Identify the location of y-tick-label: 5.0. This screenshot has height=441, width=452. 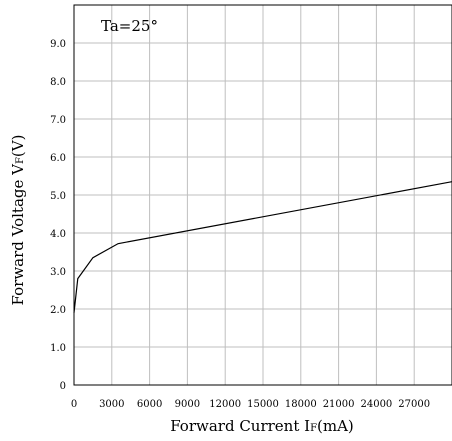
(58, 196).